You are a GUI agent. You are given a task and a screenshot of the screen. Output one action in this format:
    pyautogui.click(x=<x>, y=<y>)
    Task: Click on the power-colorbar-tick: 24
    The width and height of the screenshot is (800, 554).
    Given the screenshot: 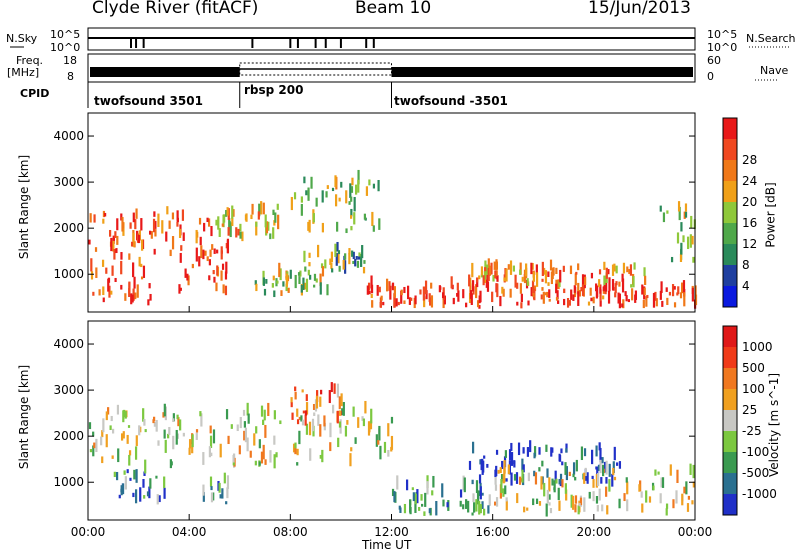 What is the action you would take?
    pyautogui.click(x=749, y=181)
    